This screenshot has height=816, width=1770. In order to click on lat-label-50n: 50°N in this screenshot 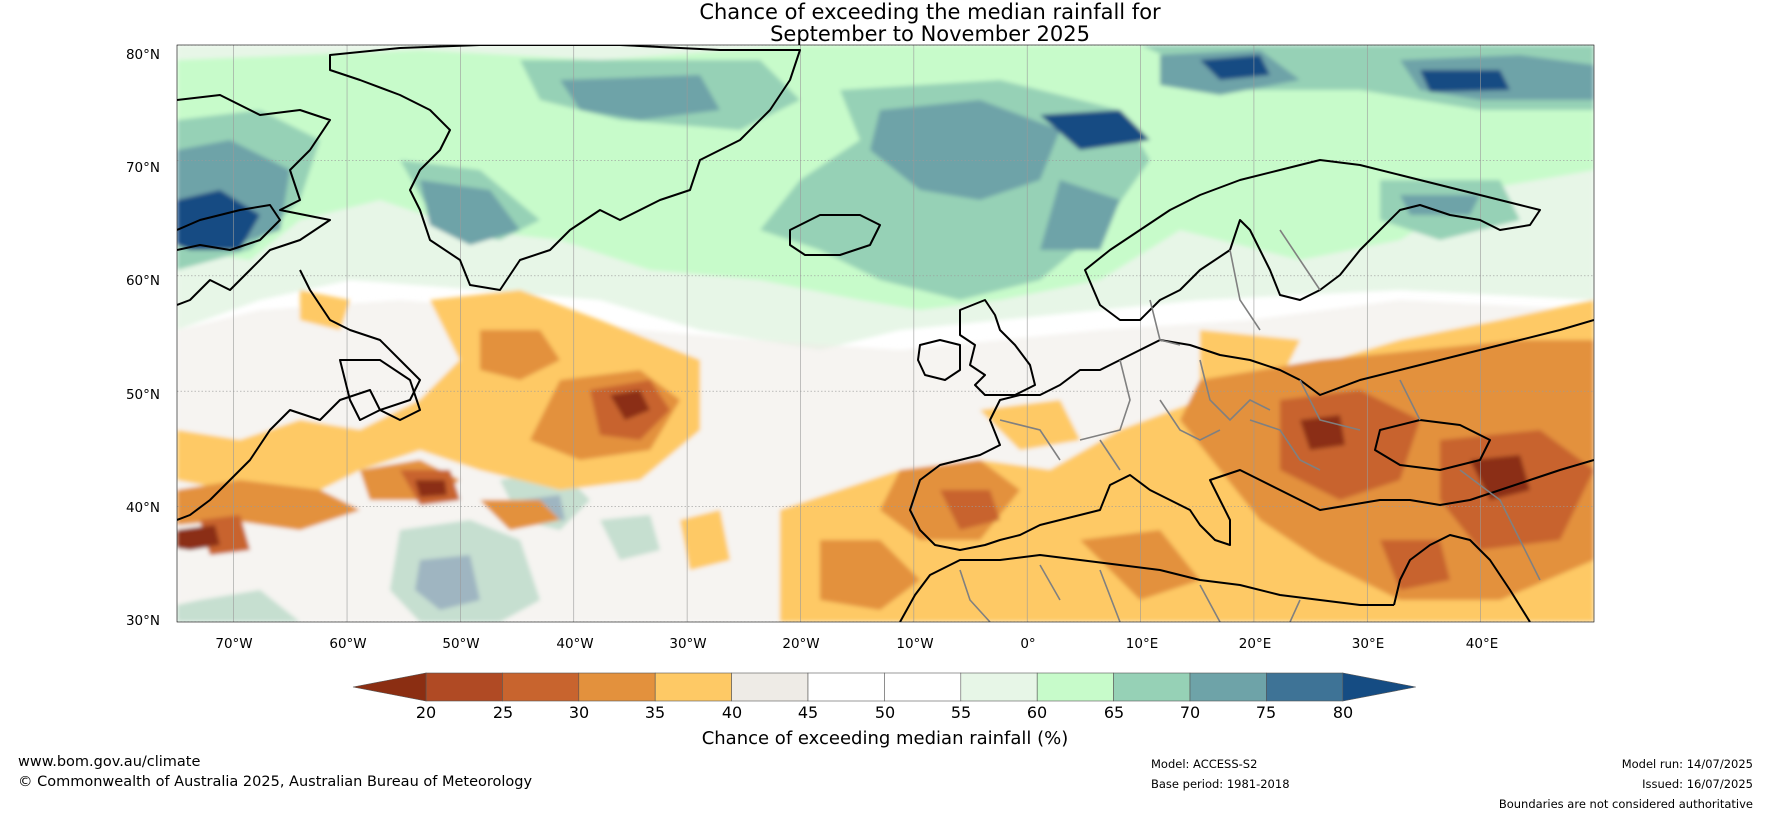, I will do `click(142, 395)`.